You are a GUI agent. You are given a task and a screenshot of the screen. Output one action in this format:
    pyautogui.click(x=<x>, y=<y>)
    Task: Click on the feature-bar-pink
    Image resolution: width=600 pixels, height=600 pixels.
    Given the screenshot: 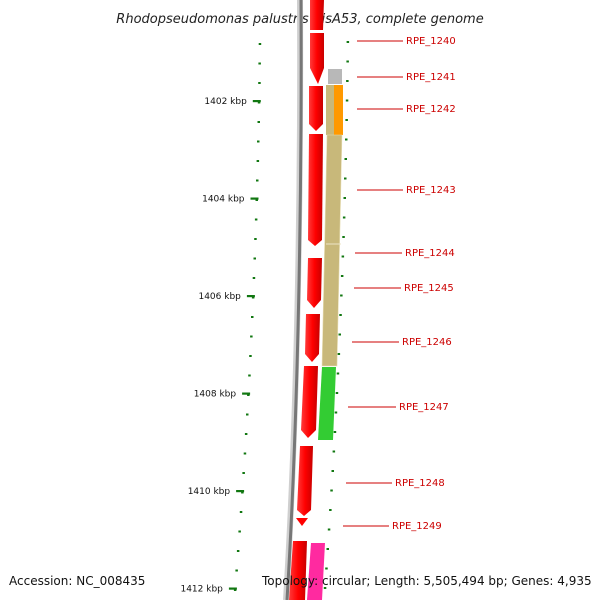 What is the action you would take?
    pyautogui.click(x=316, y=571)
    